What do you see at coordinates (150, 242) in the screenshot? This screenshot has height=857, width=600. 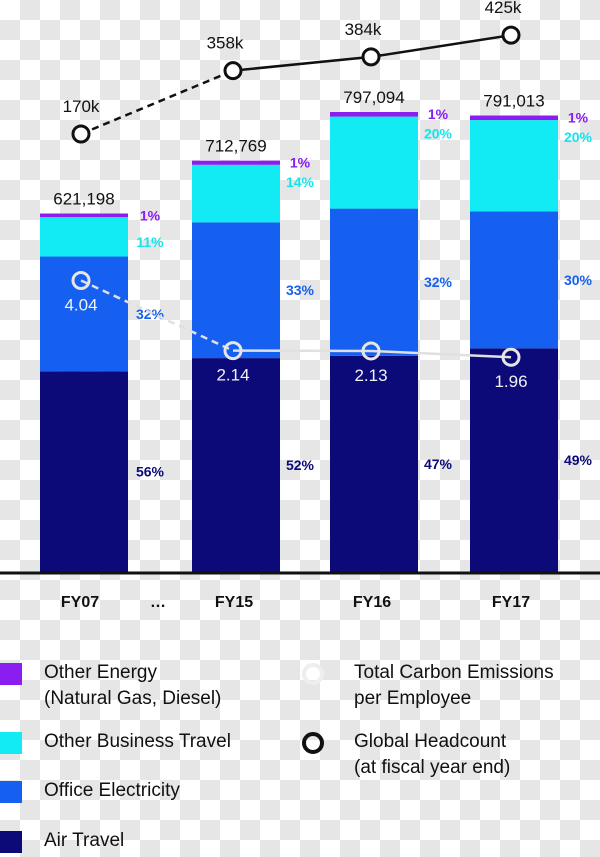 I see `pct-label-other-business-travel-fy07: 11%` at bounding box center [150, 242].